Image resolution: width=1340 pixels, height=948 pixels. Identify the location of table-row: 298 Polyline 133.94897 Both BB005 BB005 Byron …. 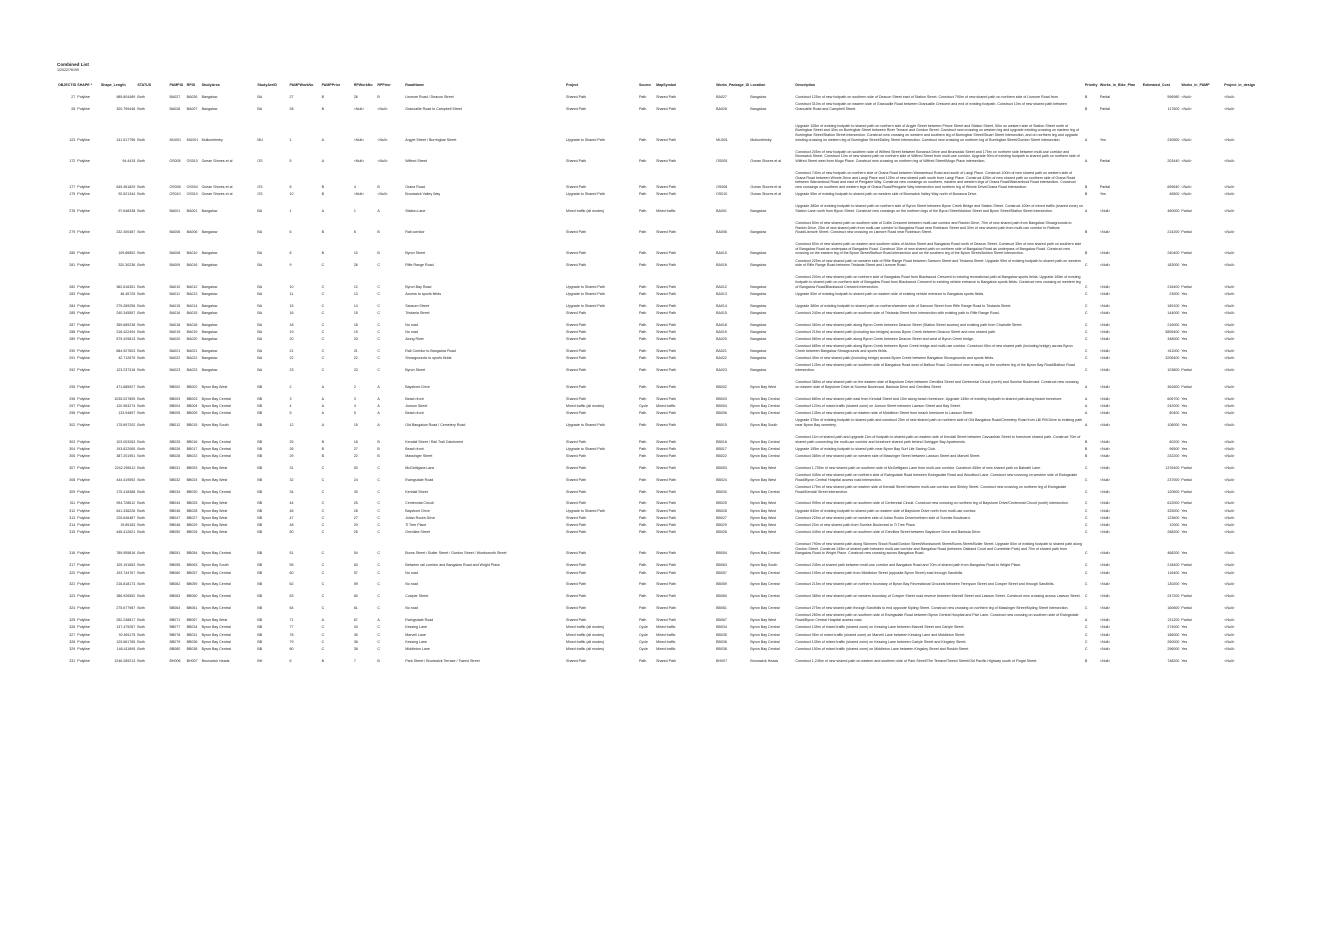
(667, 412).